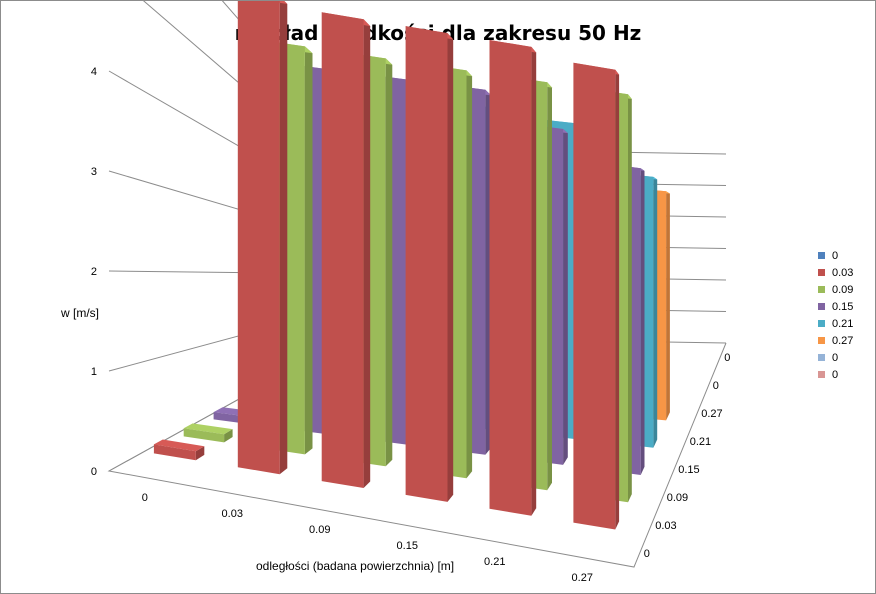  Describe the element at coordinates (843, 272) in the screenshot. I see `legend-label: 0.03` at that location.